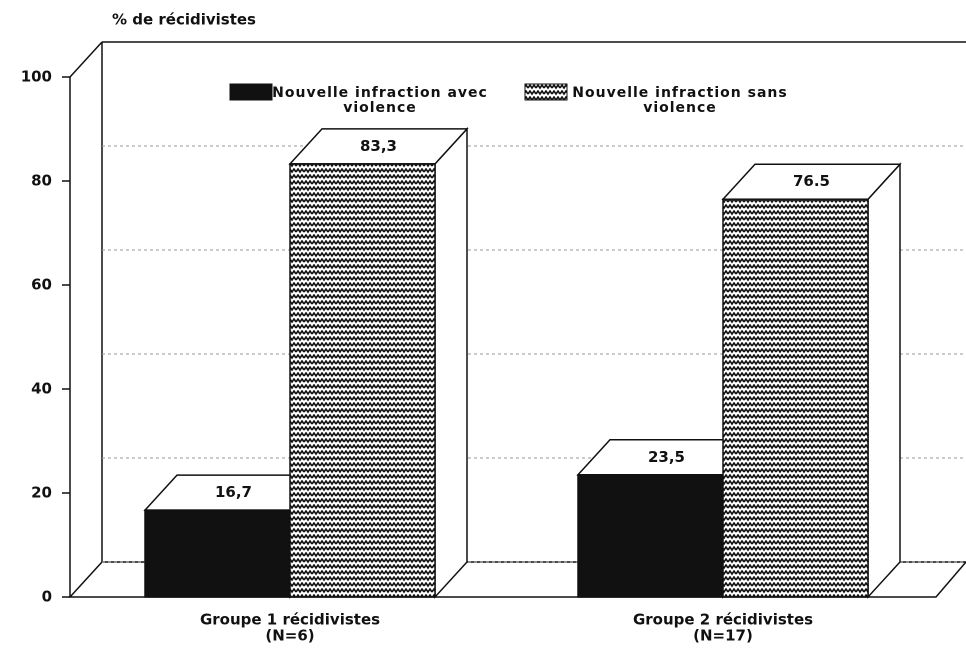 Image resolution: width=966 pixels, height=657 pixels. I want to click on y-axis-title: % de récidivistes, so click(184, 20).